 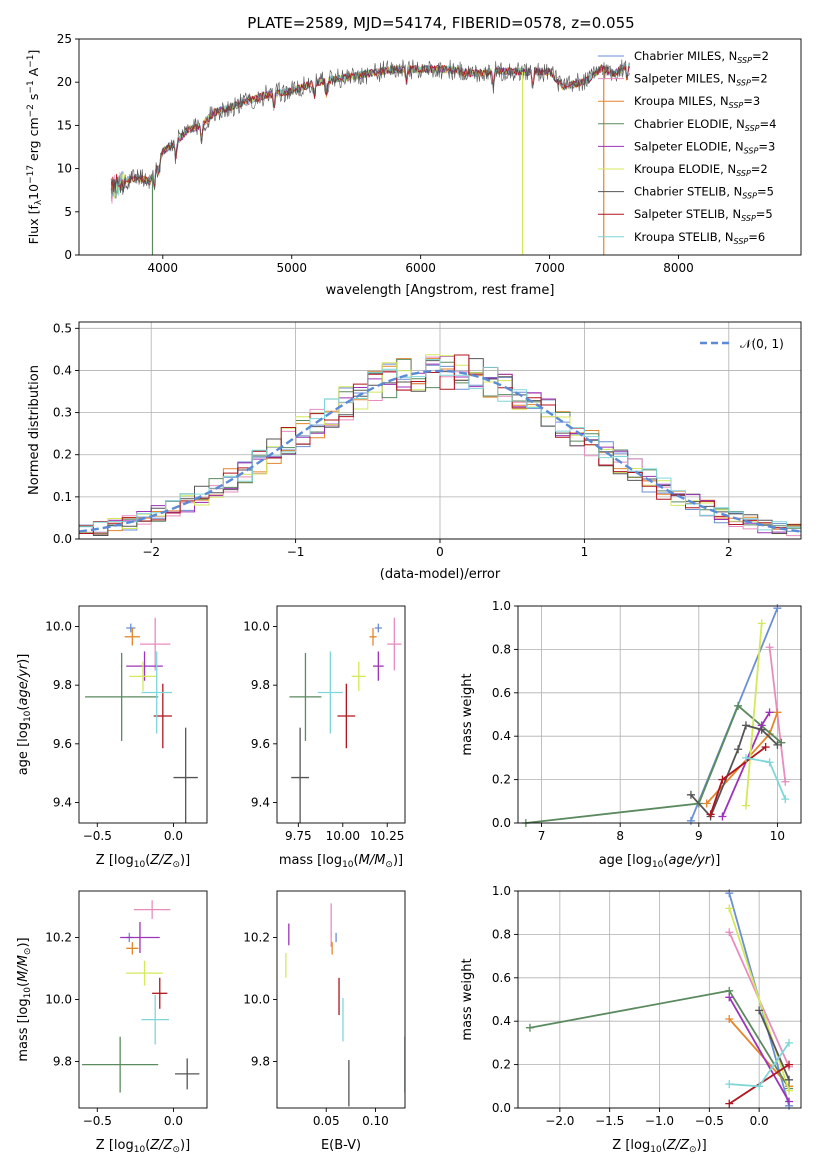 What do you see at coordinates (298, 836) in the screenshot?
I see `x-tick-label: 9.75` at bounding box center [298, 836].